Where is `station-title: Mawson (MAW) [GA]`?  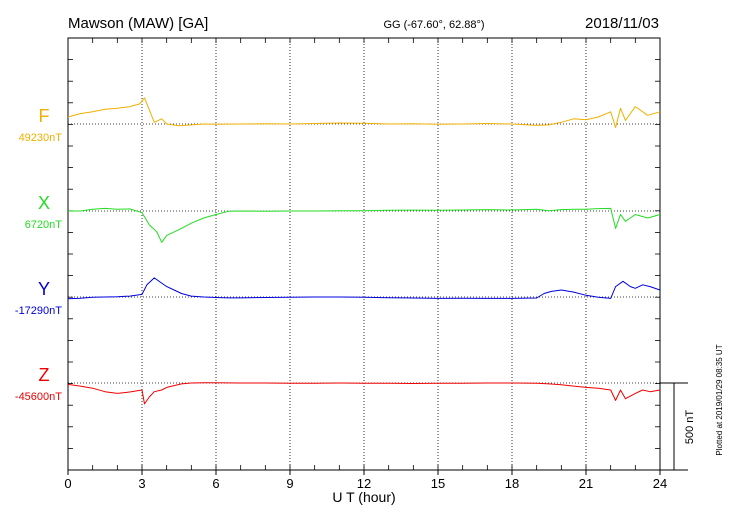
station-title: Mawson (MAW) [GA] is located at coordinates (138, 23).